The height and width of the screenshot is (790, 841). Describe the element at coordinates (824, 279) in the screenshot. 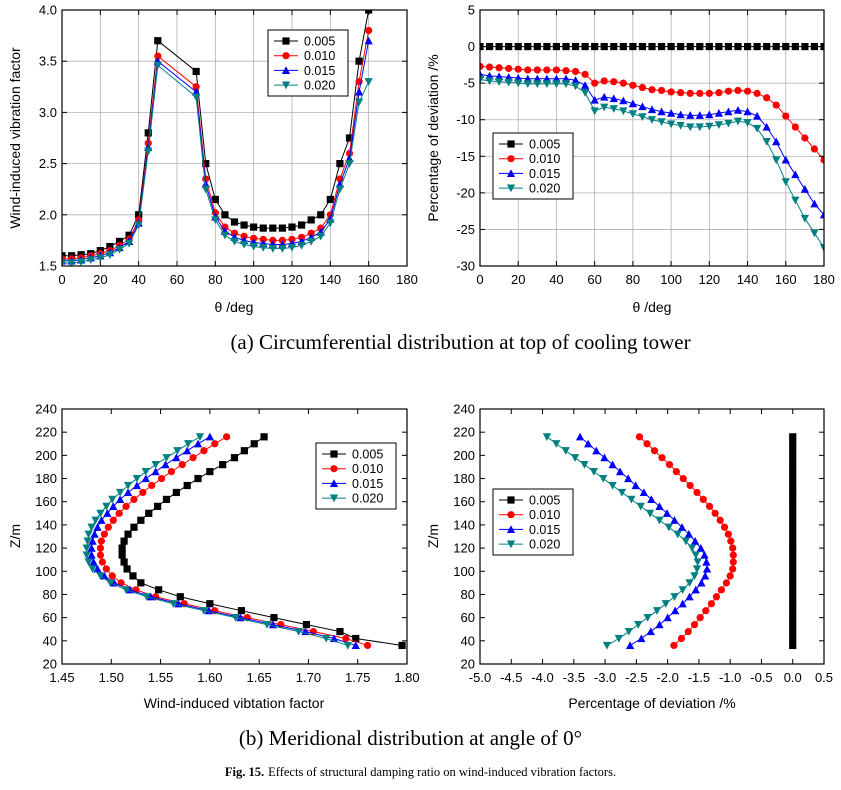

I see `x-tick-label: 180` at that location.